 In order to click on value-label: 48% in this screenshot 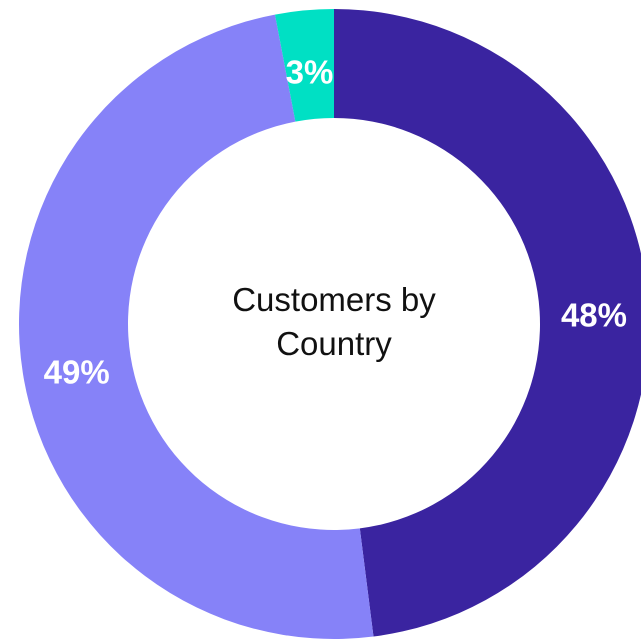, I will do `click(594, 314)`.